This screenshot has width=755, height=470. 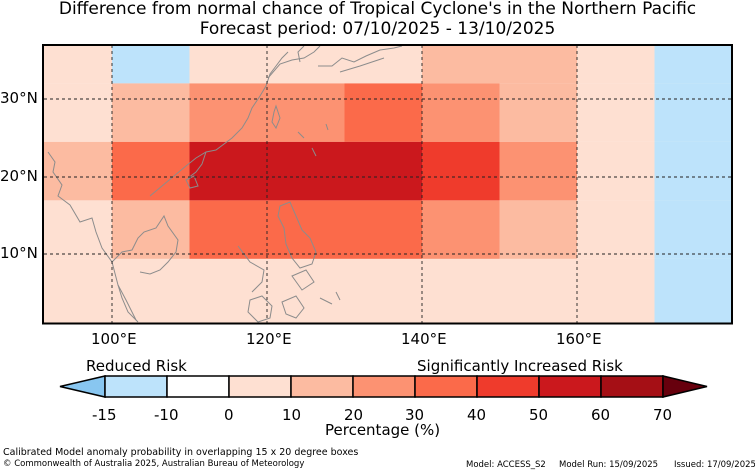 I want to click on lat-tick-10: 10°N, so click(x=19, y=253).